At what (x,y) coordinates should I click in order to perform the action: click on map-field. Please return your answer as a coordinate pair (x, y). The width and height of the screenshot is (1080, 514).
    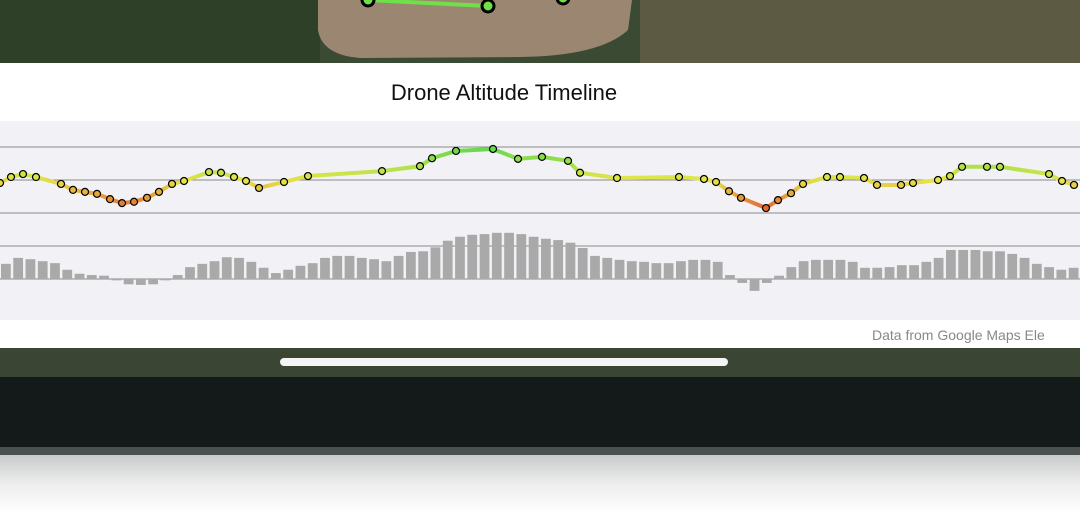
    Looking at the image, I should click on (475, 29).